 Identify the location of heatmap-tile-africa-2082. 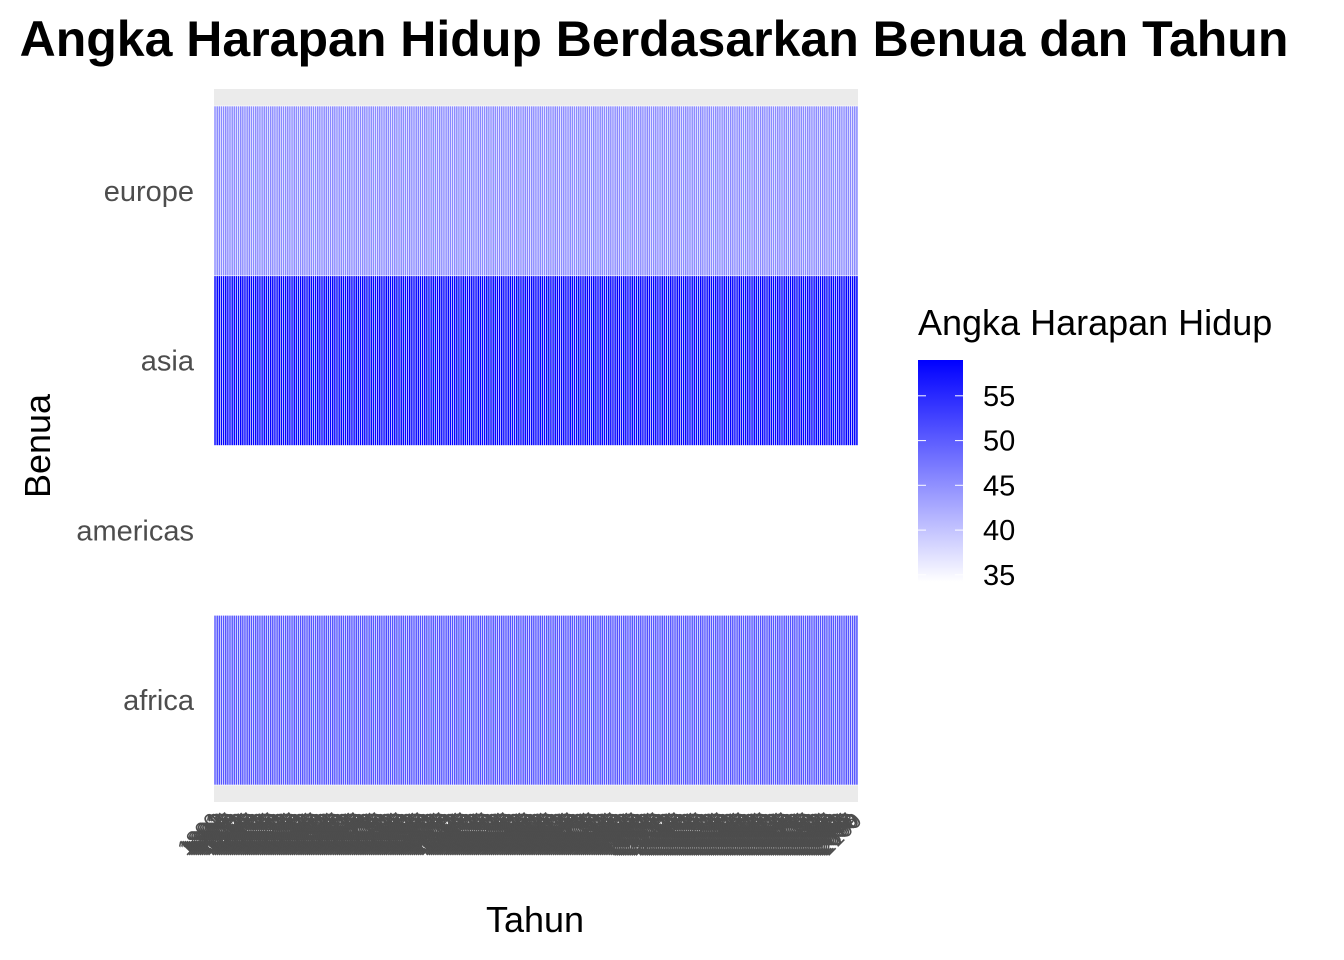
(818, 700).